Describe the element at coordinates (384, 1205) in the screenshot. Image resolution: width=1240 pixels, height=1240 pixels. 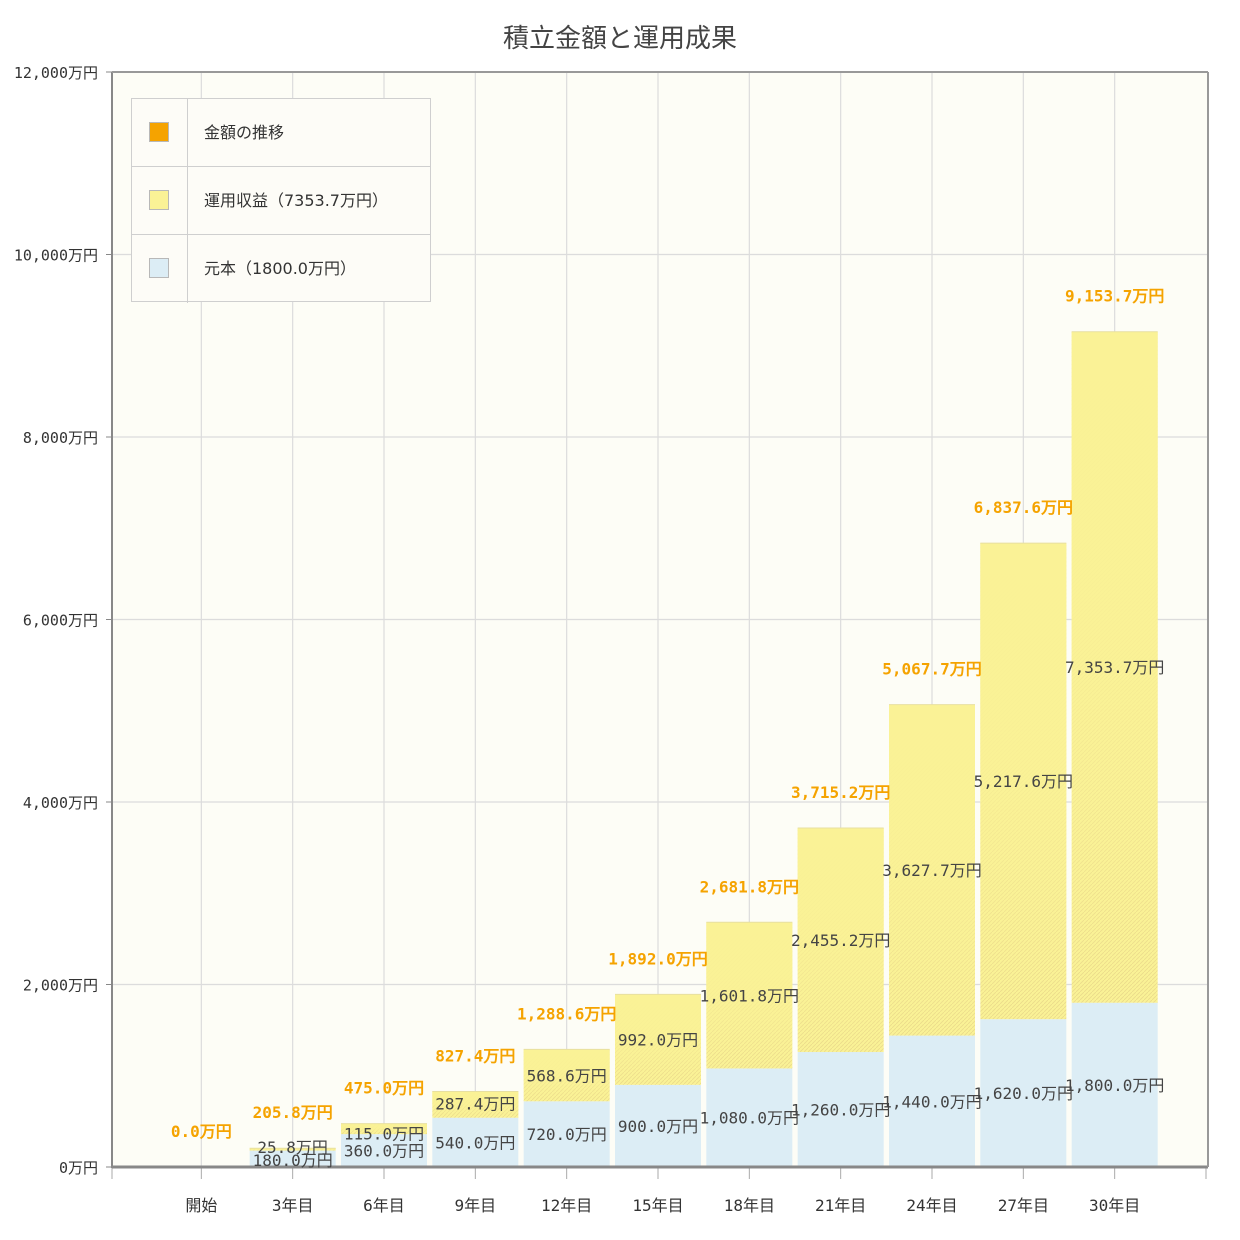
I see `x-tick-label: 6年目` at that location.